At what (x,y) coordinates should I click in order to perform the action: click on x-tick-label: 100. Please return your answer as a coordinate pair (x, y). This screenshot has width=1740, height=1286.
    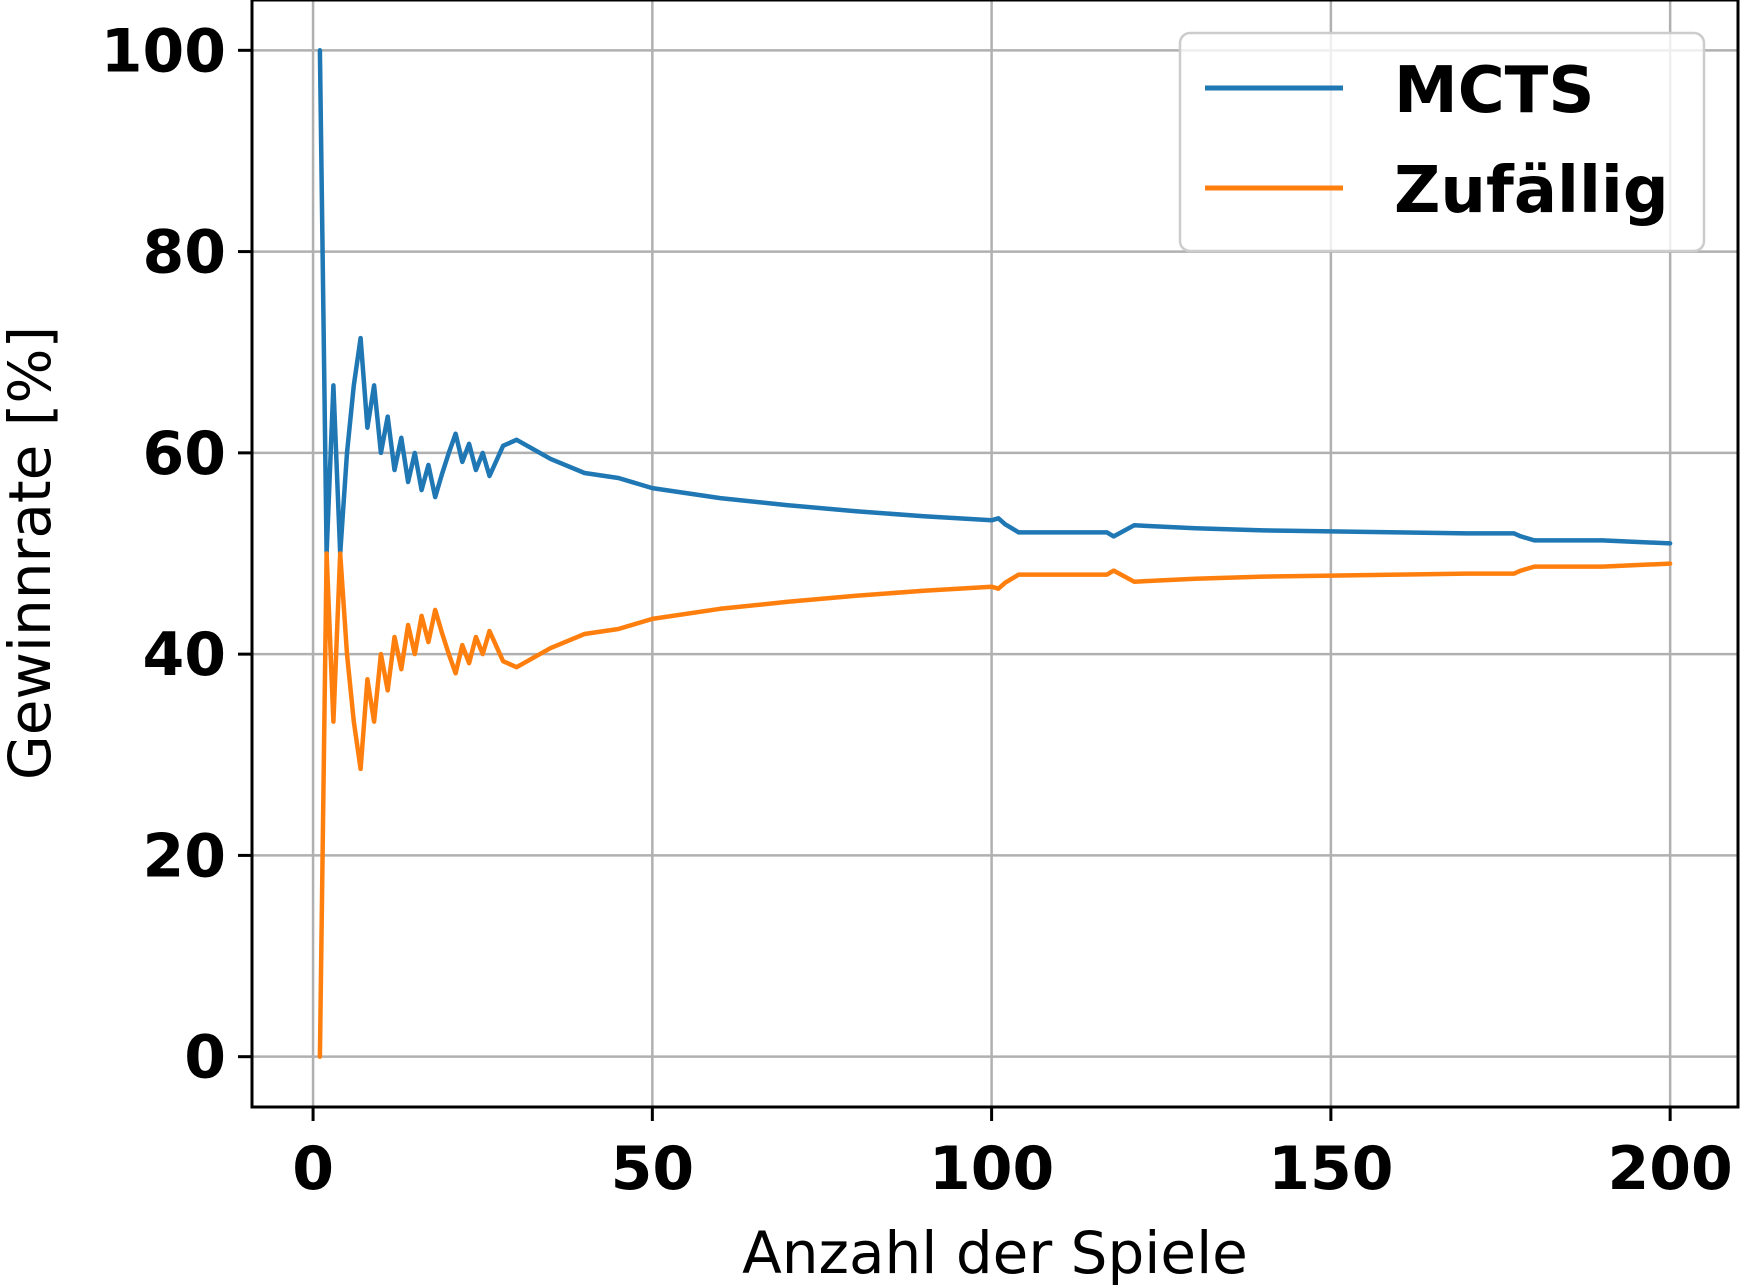
    Looking at the image, I should click on (991, 1169).